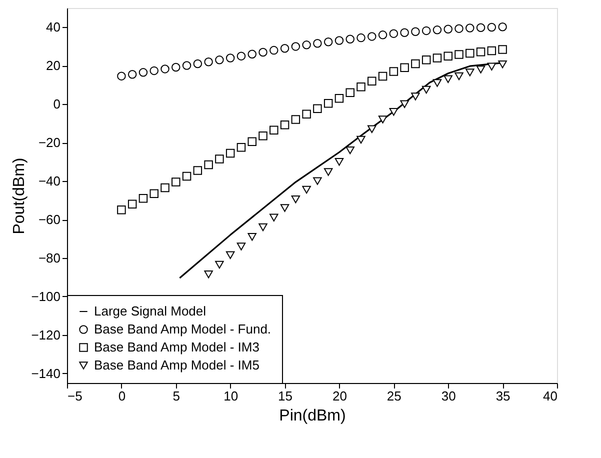 This screenshot has width=601, height=458. I want to click on x-tick-label: 40, so click(550, 396).